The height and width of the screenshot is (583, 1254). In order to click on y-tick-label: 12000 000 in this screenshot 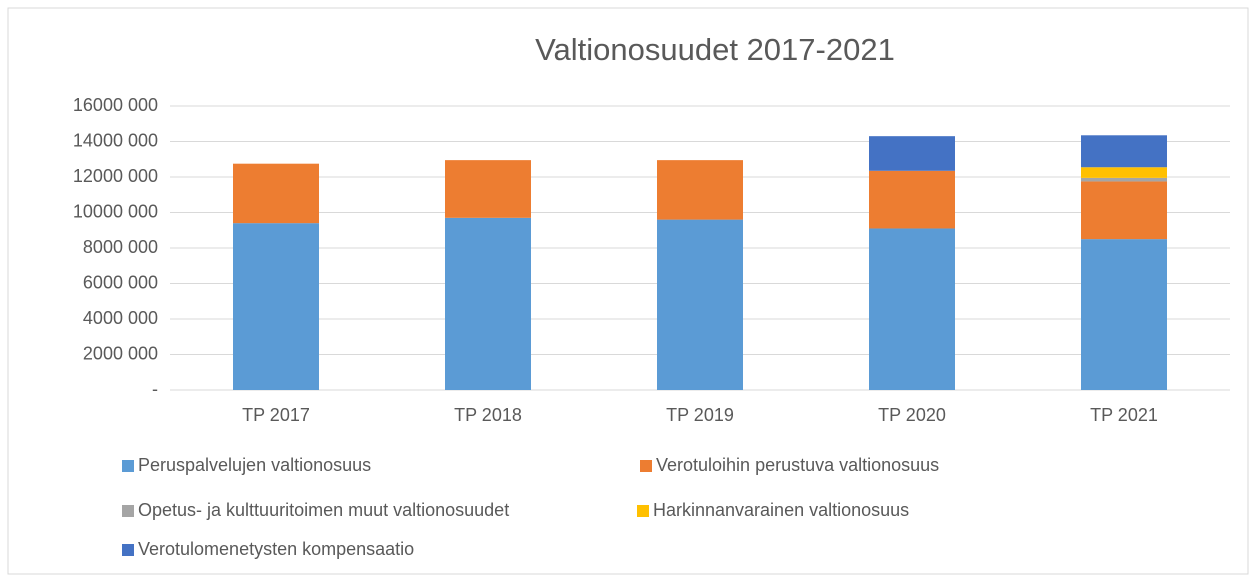, I will do `click(115, 176)`.